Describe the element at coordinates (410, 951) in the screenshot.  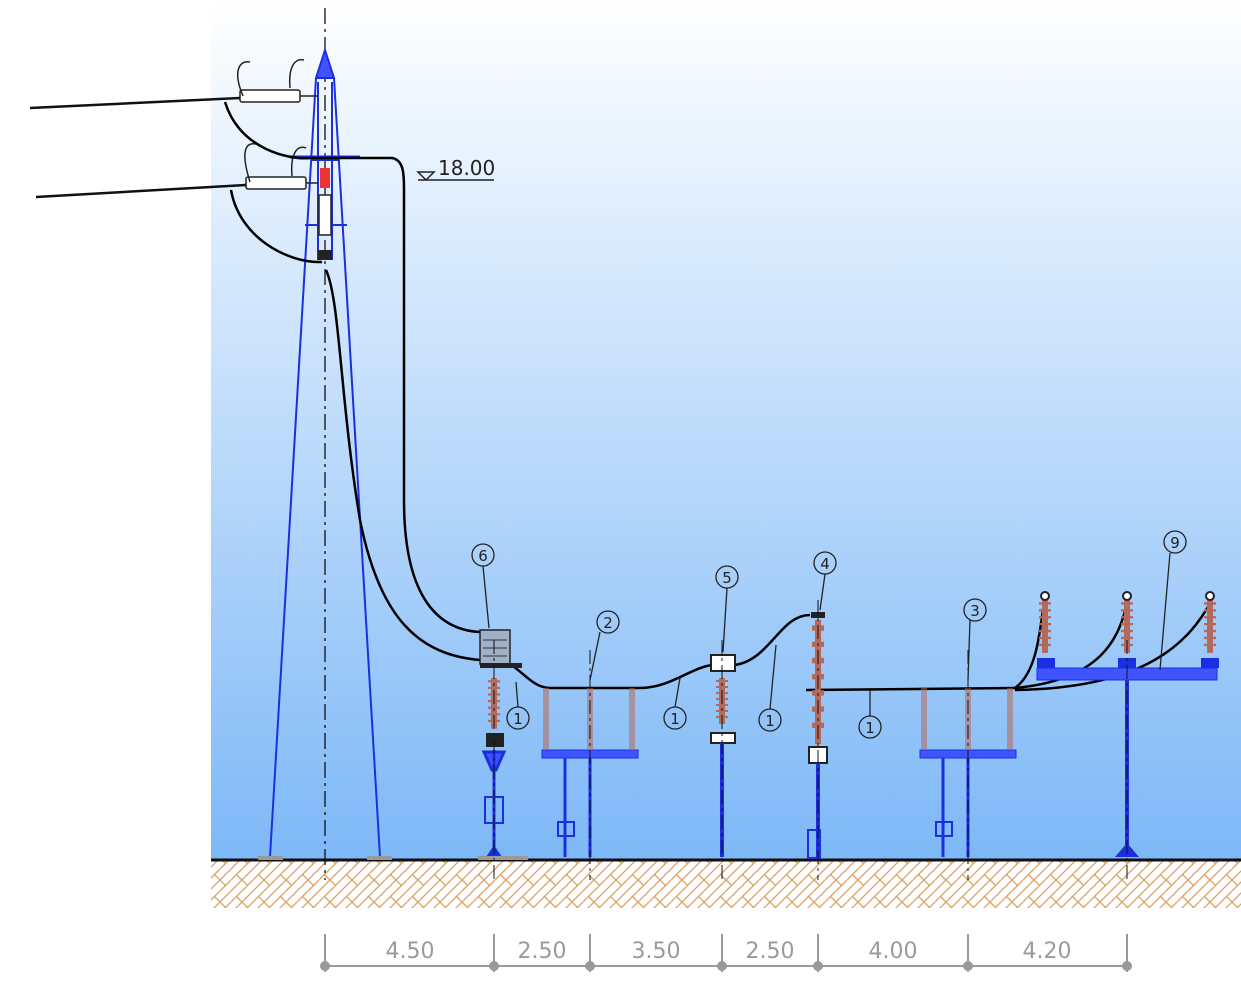
I see `dimension-label: 4.50` at that location.